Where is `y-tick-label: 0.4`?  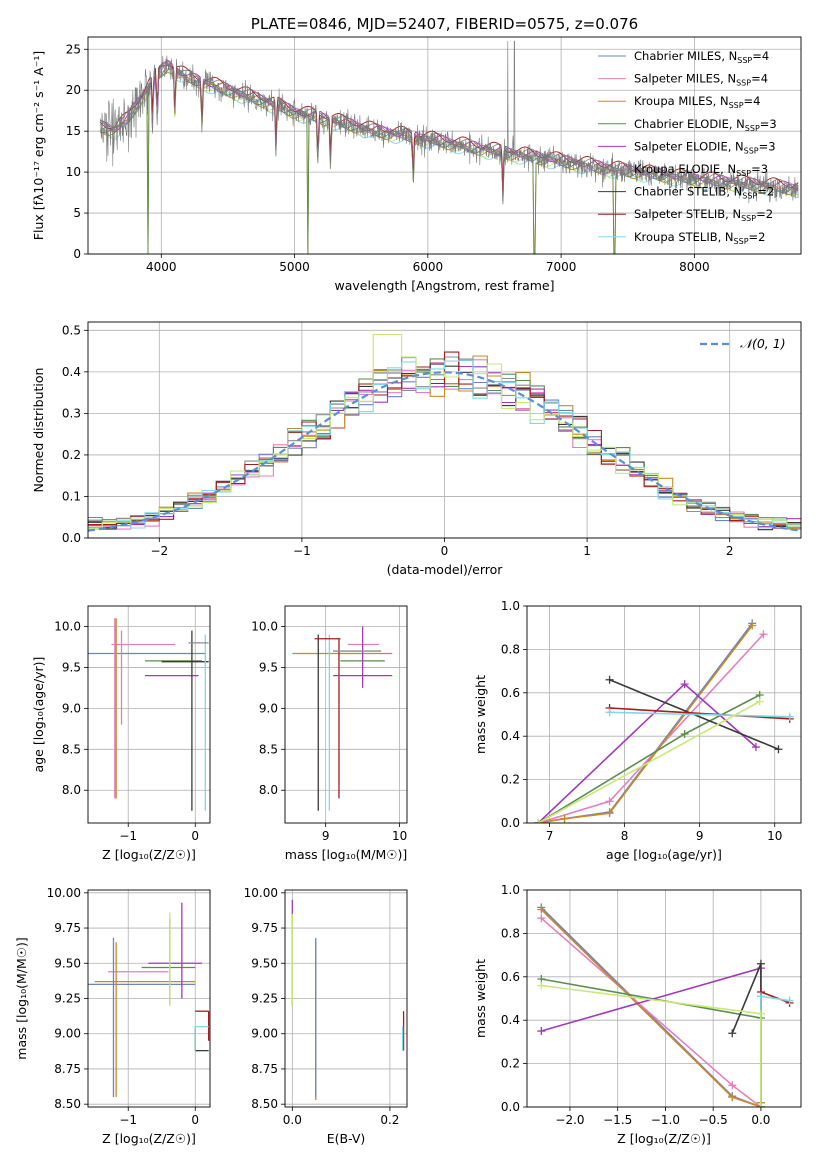
y-tick-label: 0.4 is located at coordinates (510, 1020).